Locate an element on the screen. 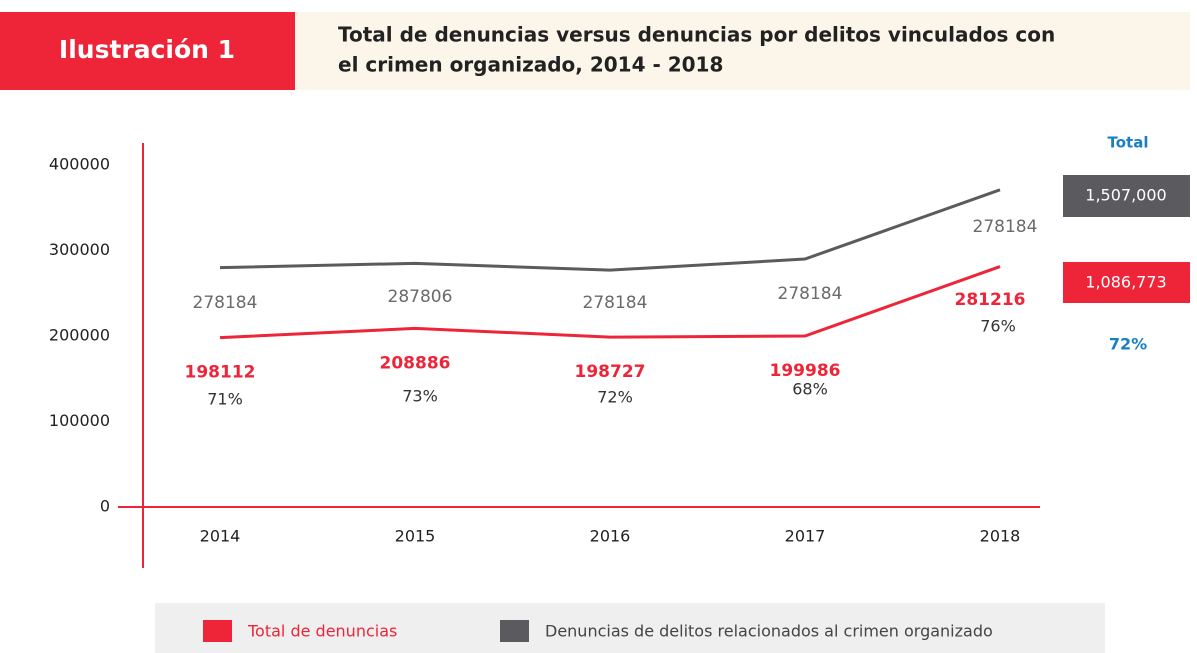 This screenshot has width=1197, height=653. total-red: 1,086,773 is located at coordinates (1125, 282).